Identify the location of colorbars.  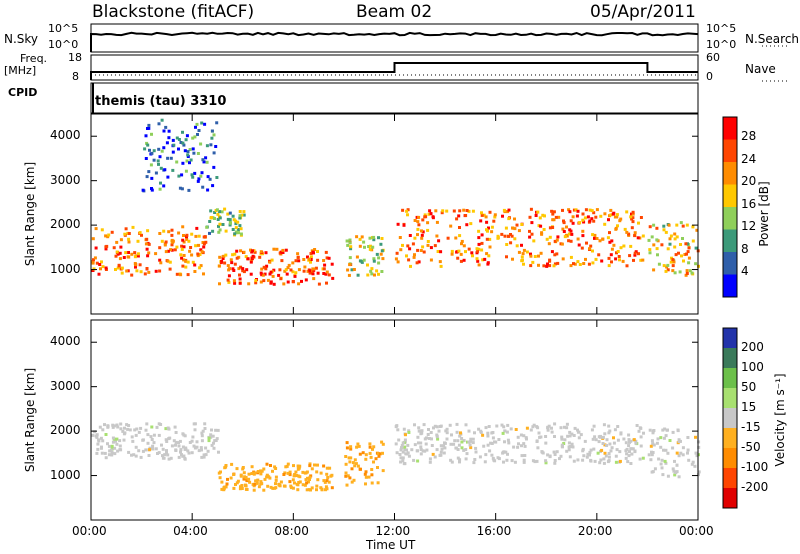
(730, 312).